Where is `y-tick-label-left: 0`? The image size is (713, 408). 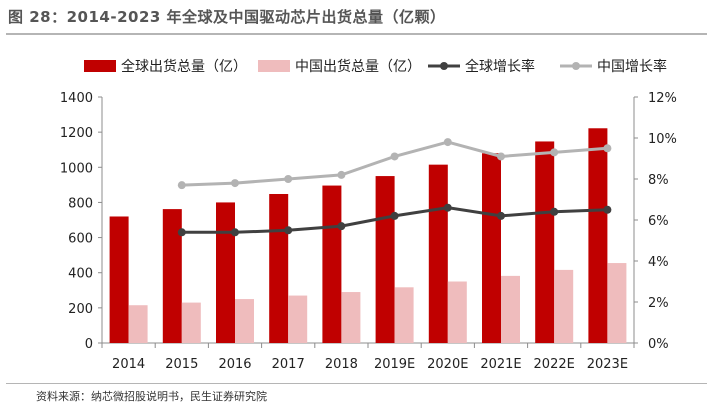 y-tick-label-left: 0 is located at coordinates (89, 344).